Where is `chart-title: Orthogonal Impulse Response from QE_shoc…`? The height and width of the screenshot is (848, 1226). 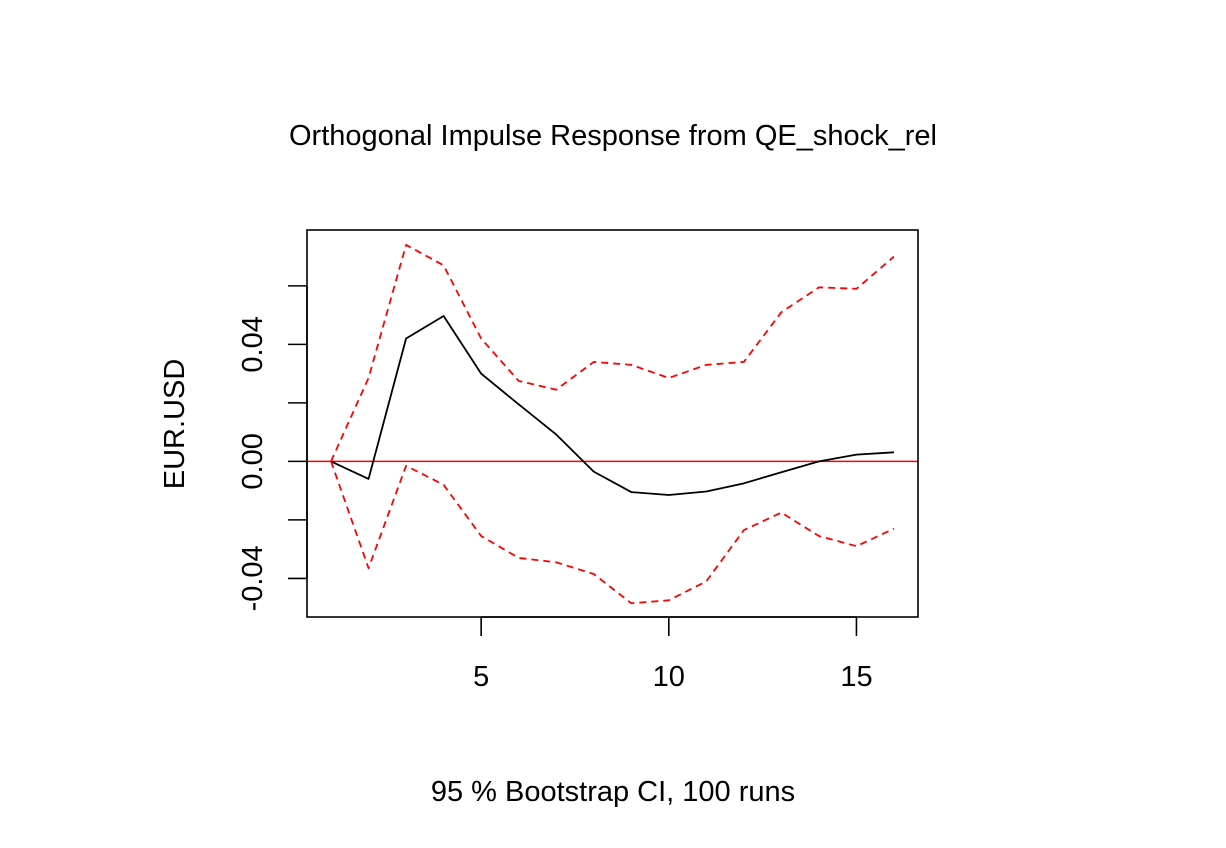
chart-title: Orthogonal Impulse Response from QE_shoc… is located at coordinates (613, 136).